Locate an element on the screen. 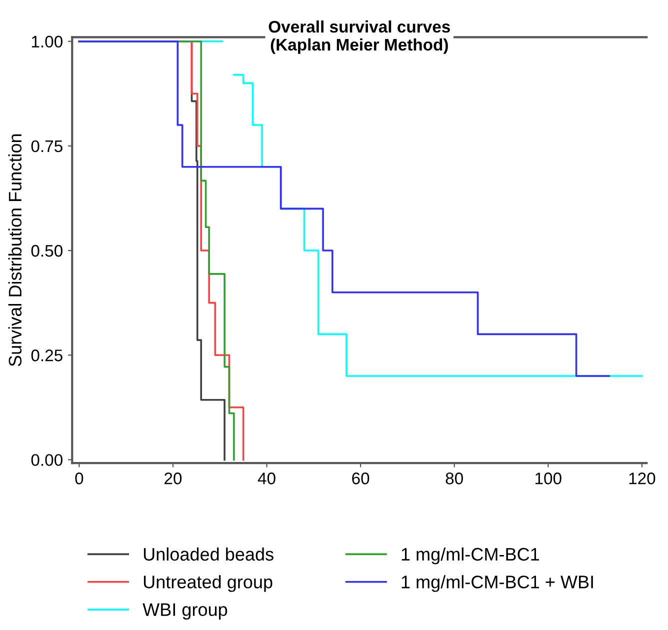  x-tick-label: 0 is located at coordinates (79, 478).